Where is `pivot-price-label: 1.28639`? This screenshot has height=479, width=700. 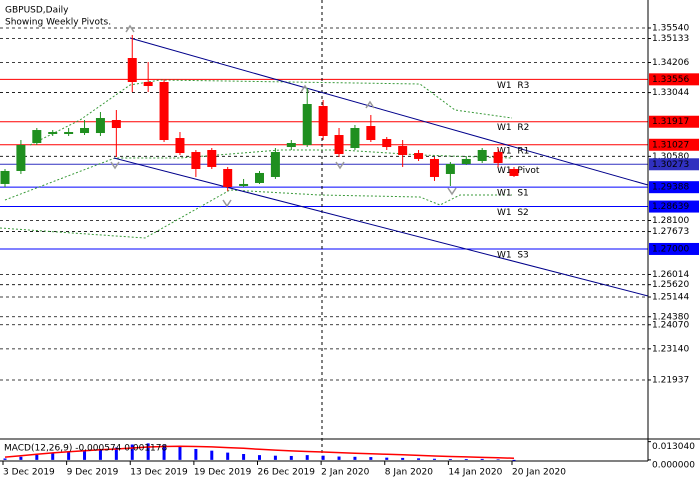
pivot-price-label: 1.28639 is located at coordinates (670, 207).